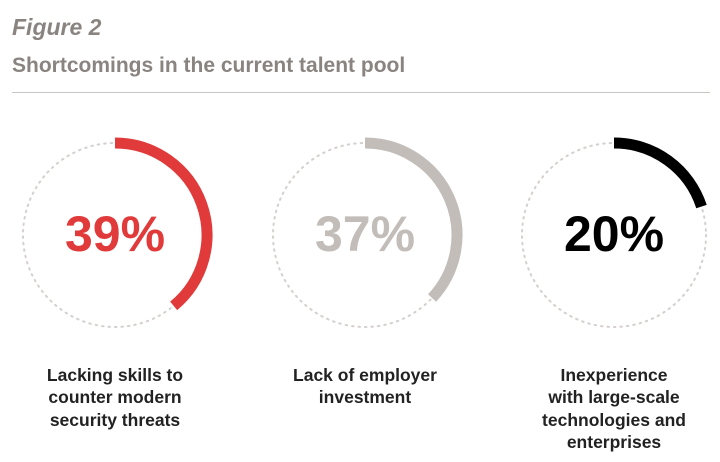 This screenshot has width=720, height=462. Describe the element at coordinates (365, 386) in the screenshot. I see `gauge-caption: Lack of employer investment` at that location.